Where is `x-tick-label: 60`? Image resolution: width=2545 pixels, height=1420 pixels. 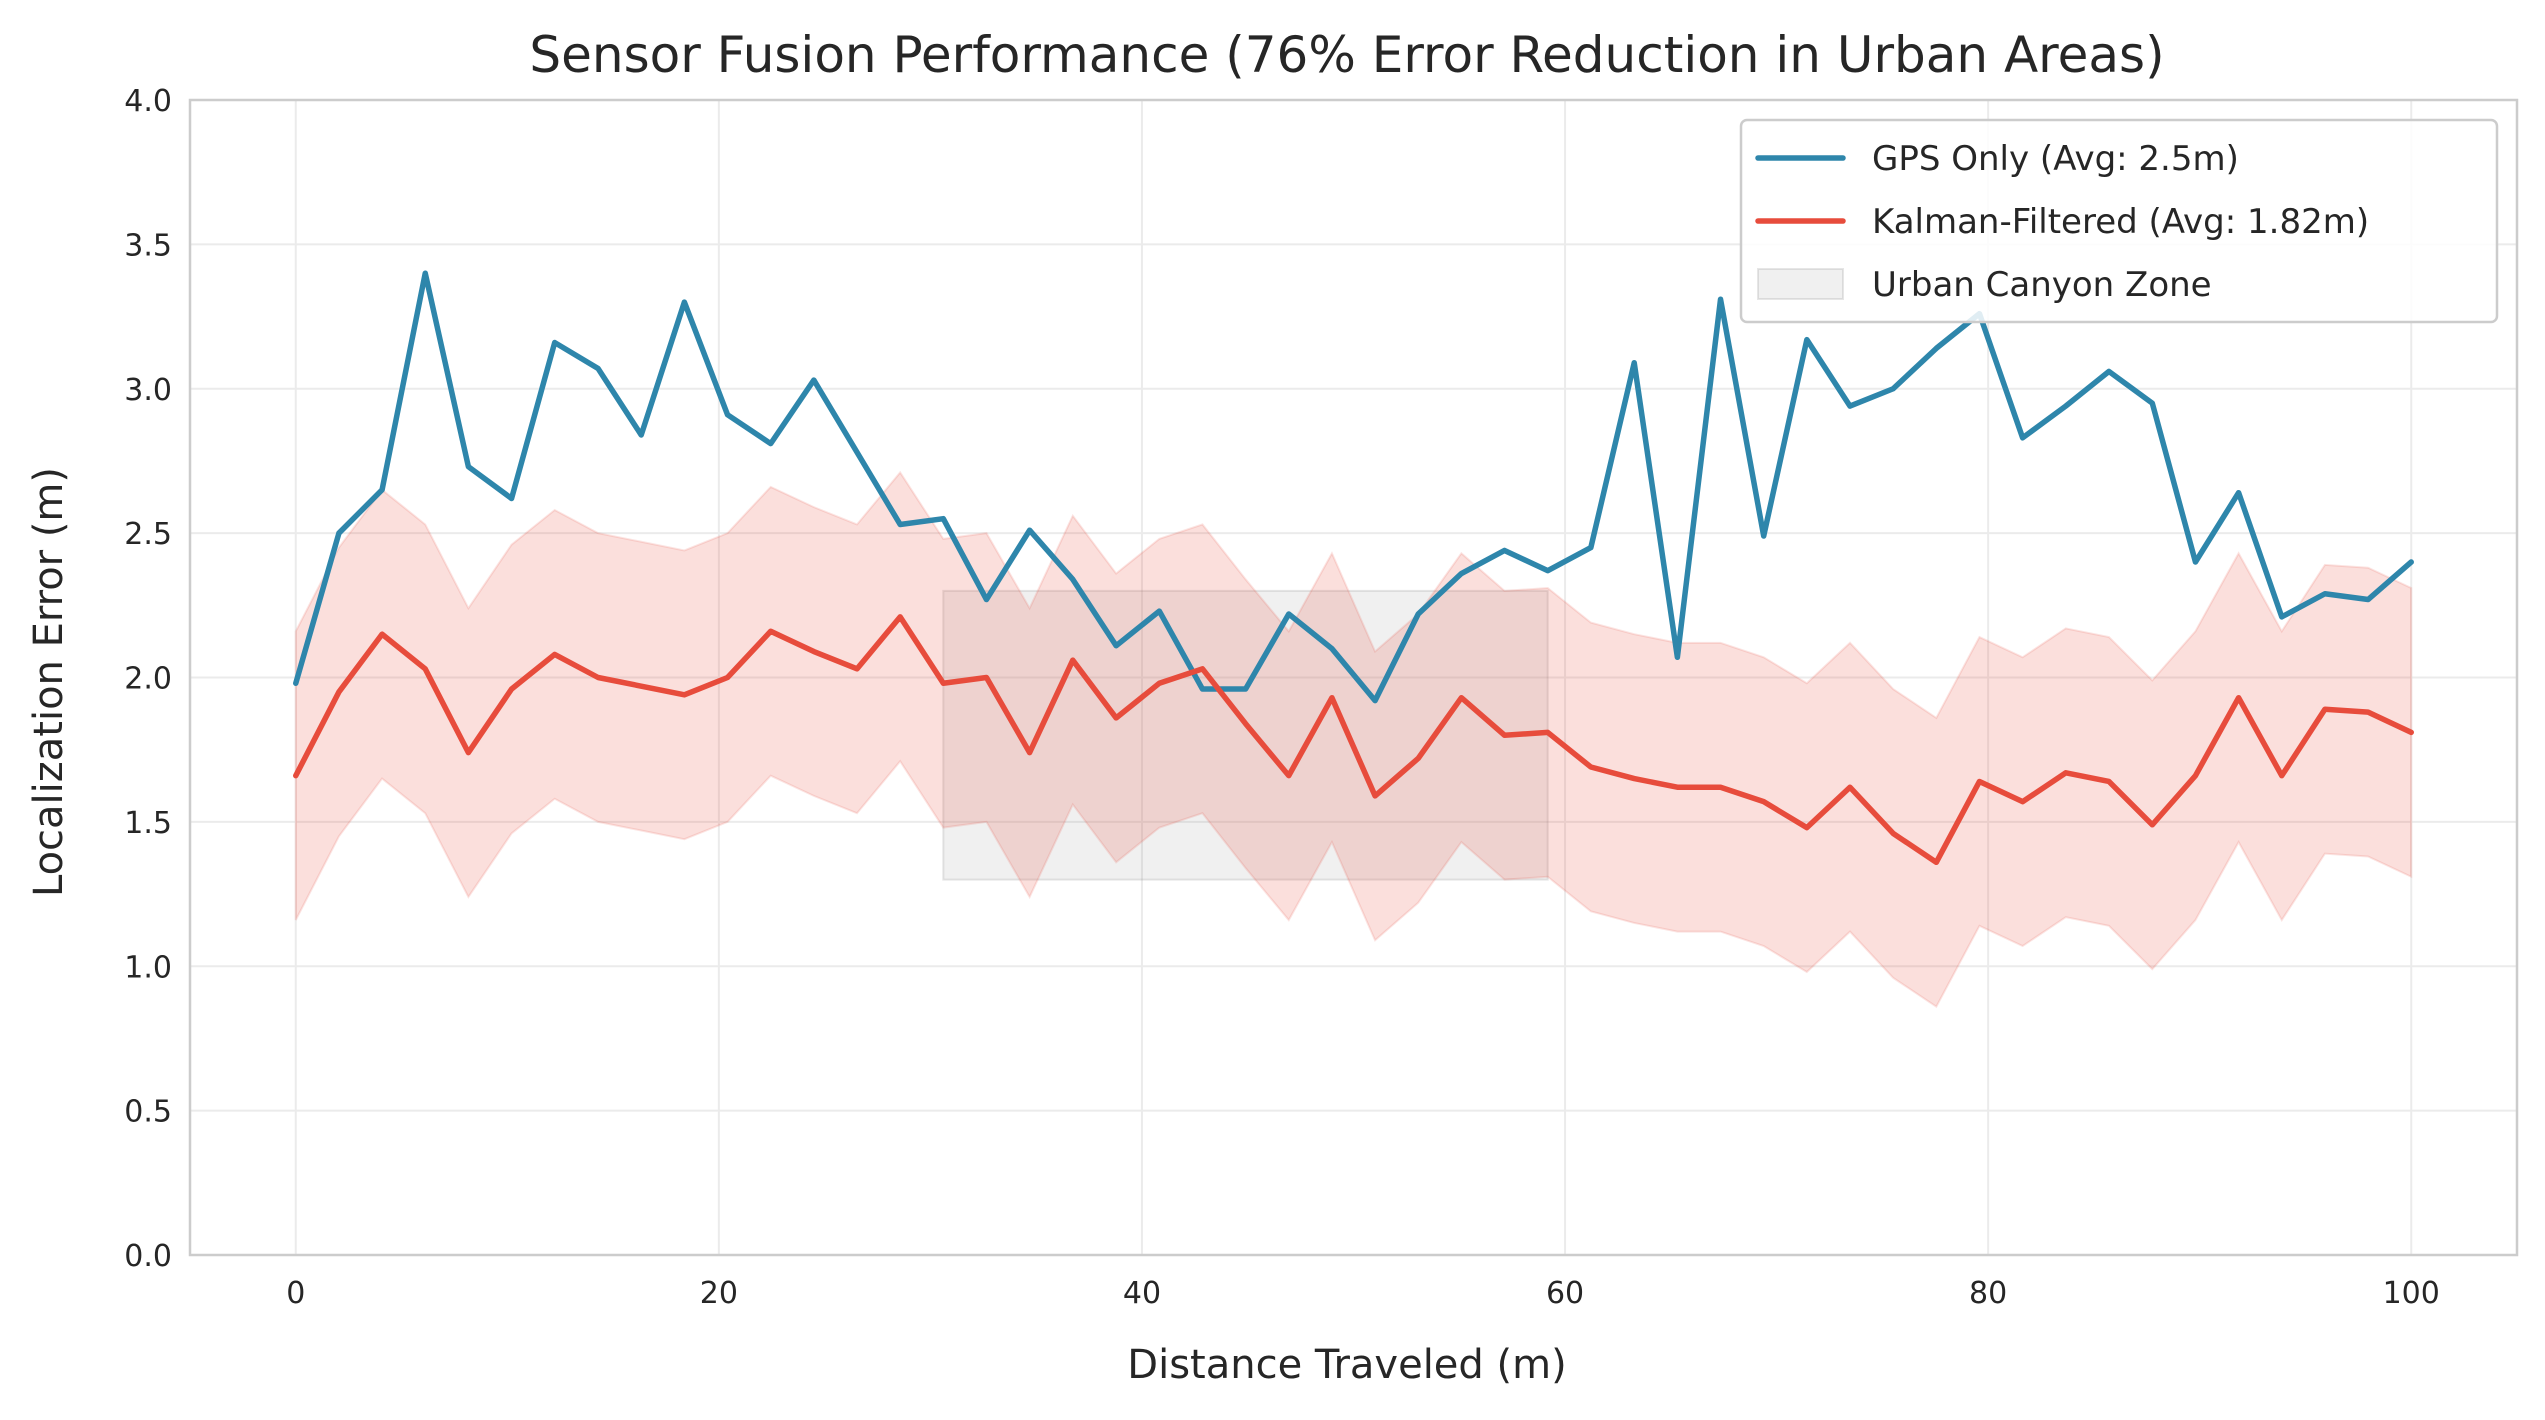 x-tick-label: 60 is located at coordinates (1565, 1293).